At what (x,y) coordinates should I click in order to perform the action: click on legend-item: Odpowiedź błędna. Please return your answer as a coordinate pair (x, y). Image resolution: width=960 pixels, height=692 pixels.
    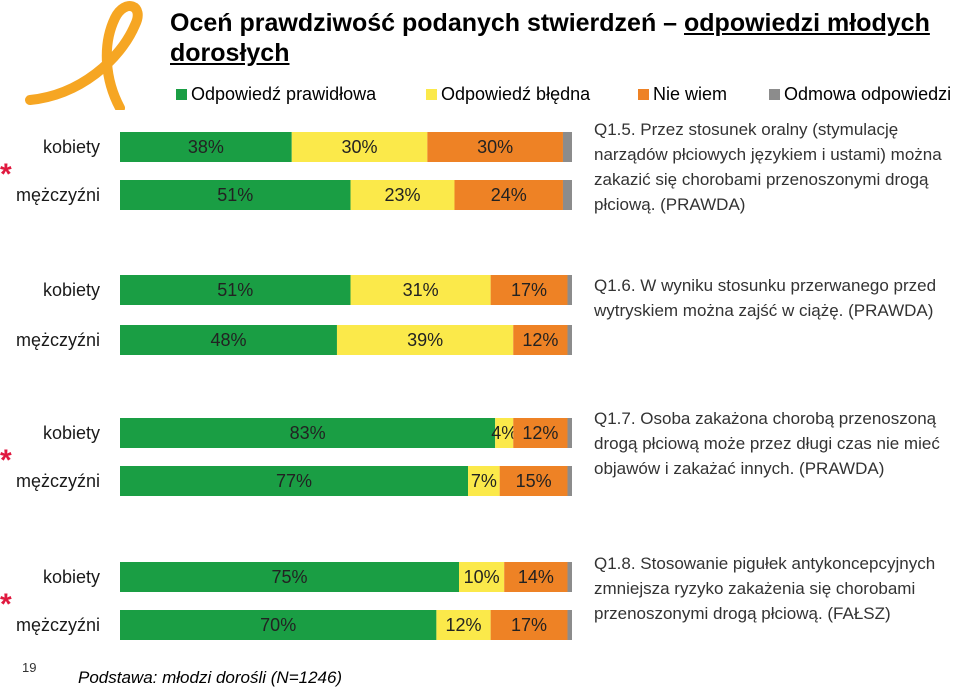
    Looking at the image, I should click on (508, 94).